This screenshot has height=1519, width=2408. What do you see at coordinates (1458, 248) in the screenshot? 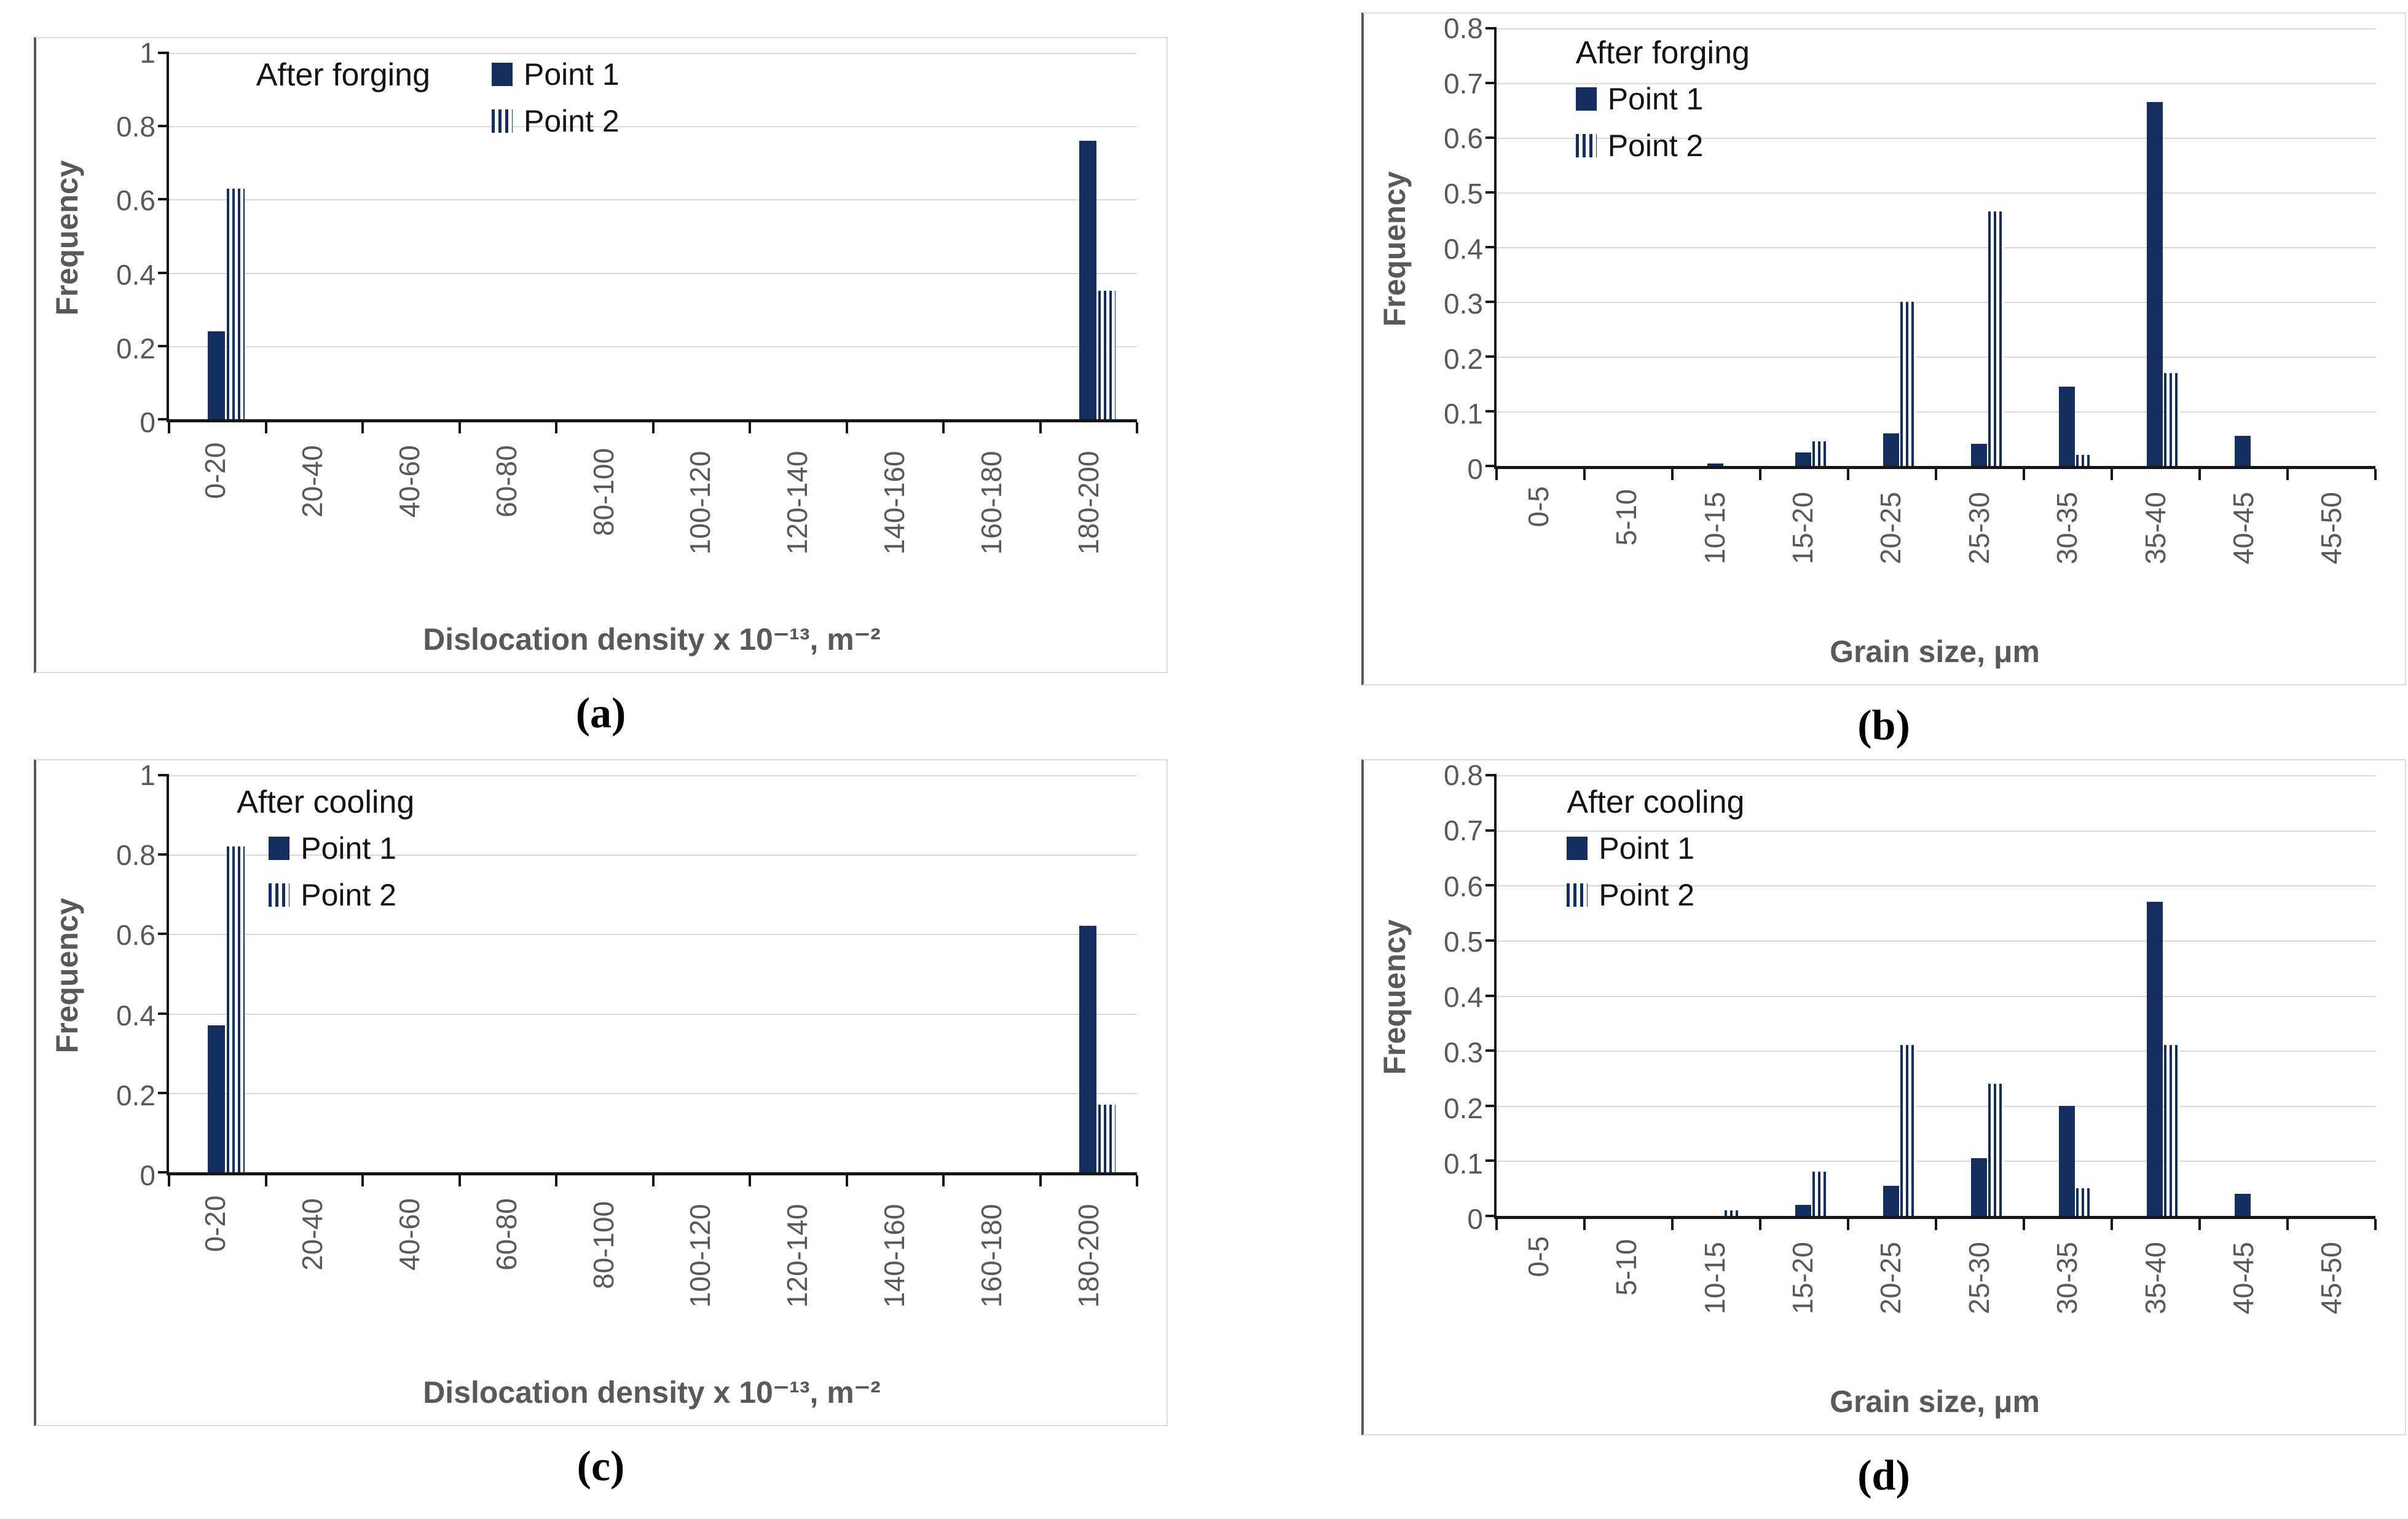
I see `y-axis-tick-labels: 0.8 0.7 0.6 0.5 0.4 0.3 0.2 0.1 0` at bounding box center [1458, 248].